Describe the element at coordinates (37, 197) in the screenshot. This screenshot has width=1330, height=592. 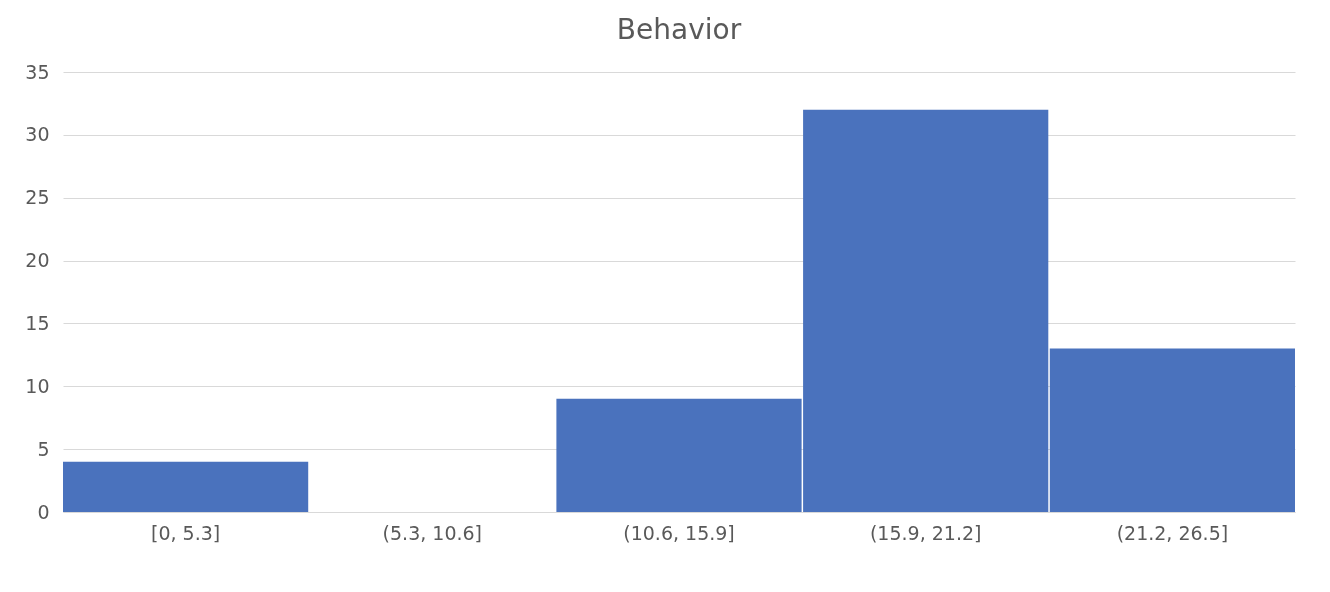
I see `y-tick-label: 25` at that location.